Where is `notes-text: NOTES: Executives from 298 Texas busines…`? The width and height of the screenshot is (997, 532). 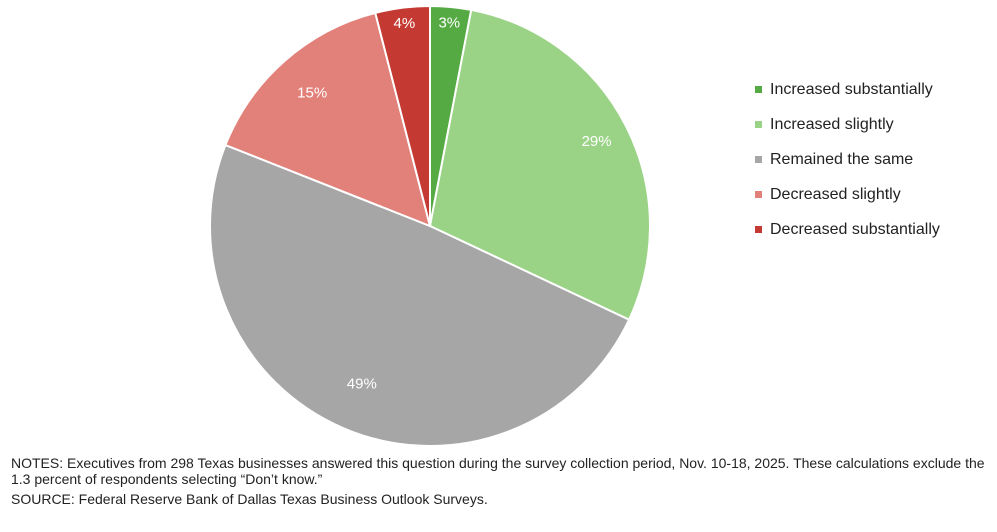
notes-text: NOTES: Executives from 298 Texas busines… is located at coordinates (498, 471).